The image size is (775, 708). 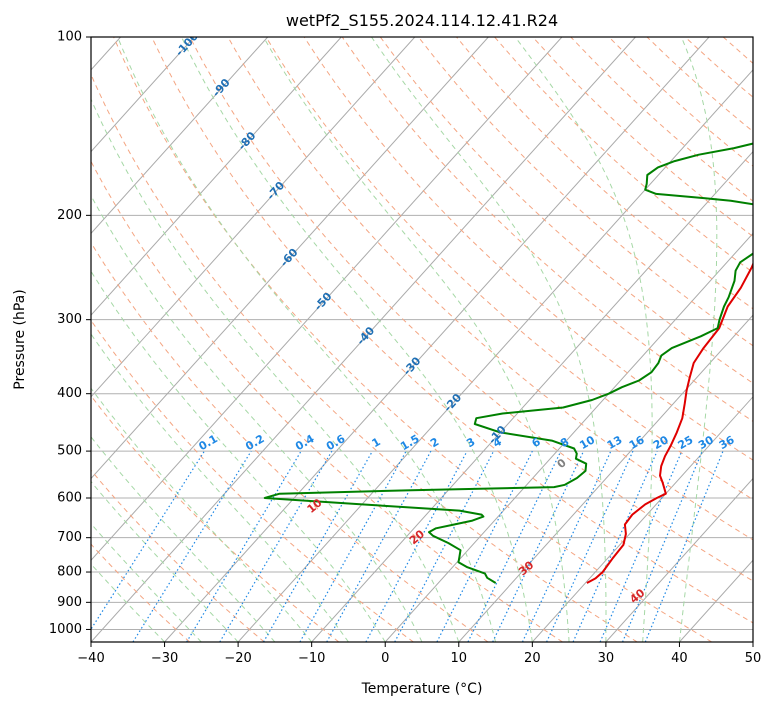 What do you see at coordinates (69, 215) in the screenshot?
I see `y-tick-label-200: 200` at bounding box center [69, 215].